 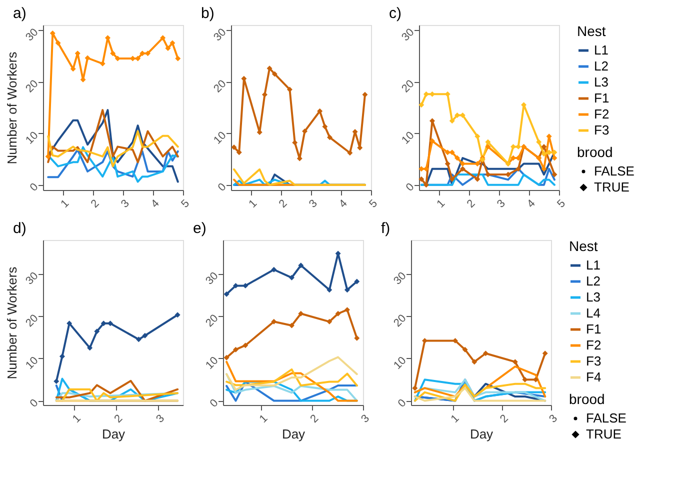 What do you see at coordinates (385, 228) in the screenshot?
I see `chart-title: f)` at bounding box center [385, 228].